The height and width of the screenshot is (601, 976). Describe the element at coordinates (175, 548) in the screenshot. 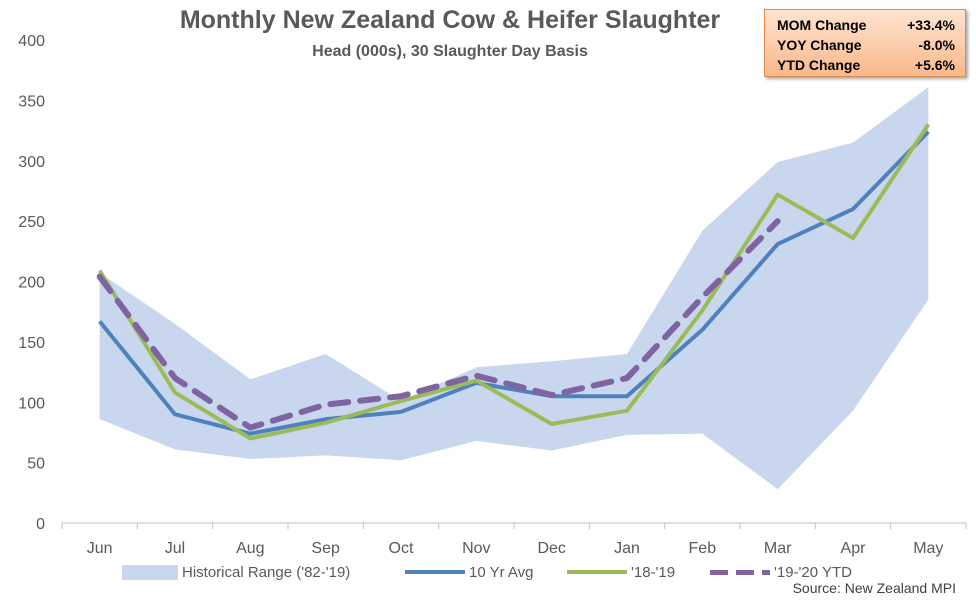

I see `x-tick-label: Jul` at that location.